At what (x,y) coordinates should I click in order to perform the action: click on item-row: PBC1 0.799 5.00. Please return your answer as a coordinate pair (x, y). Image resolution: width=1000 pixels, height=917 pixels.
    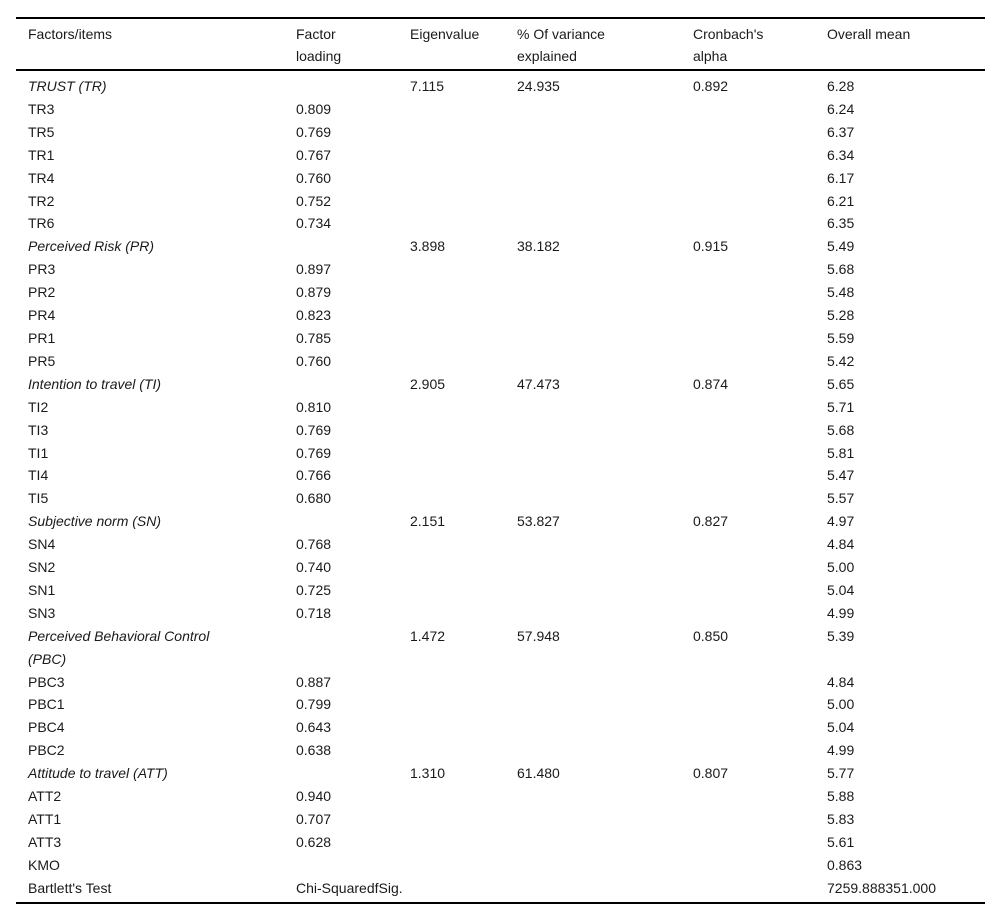
    Looking at the image, I should click on (500, 704).